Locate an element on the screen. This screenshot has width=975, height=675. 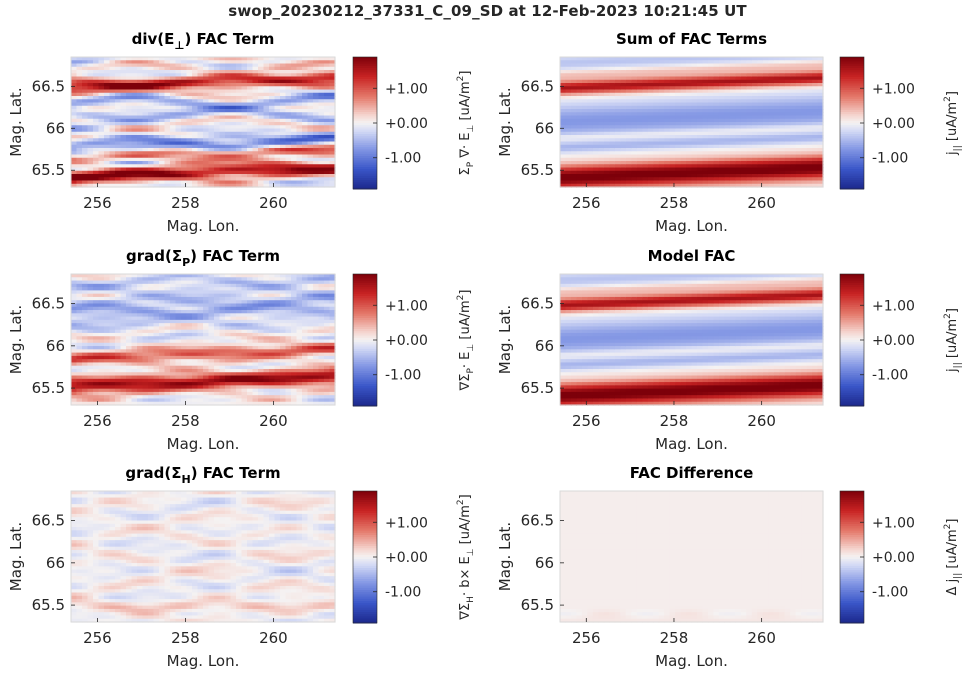
colorbar-step is located at coordinates (365, 76).